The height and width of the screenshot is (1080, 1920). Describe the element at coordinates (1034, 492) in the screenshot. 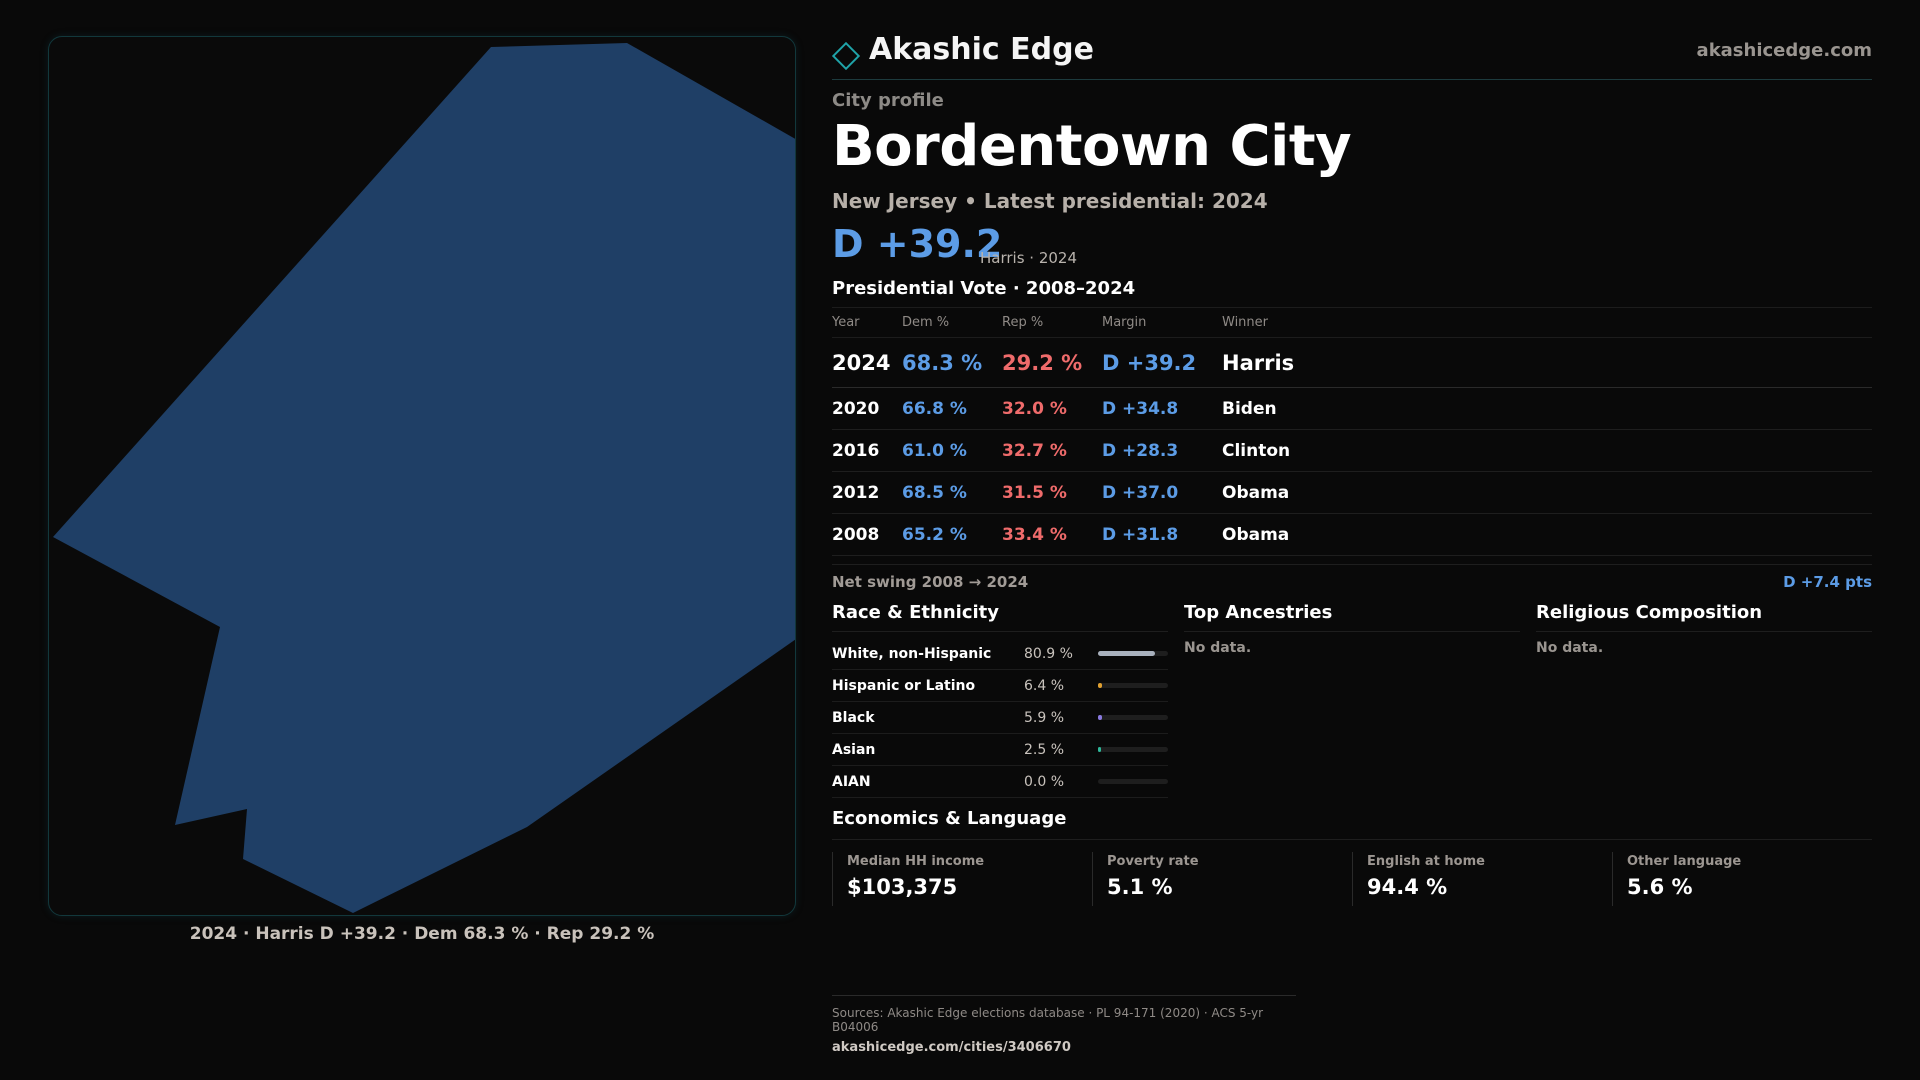

I see `cell-rep: 31.5 %` at that location.